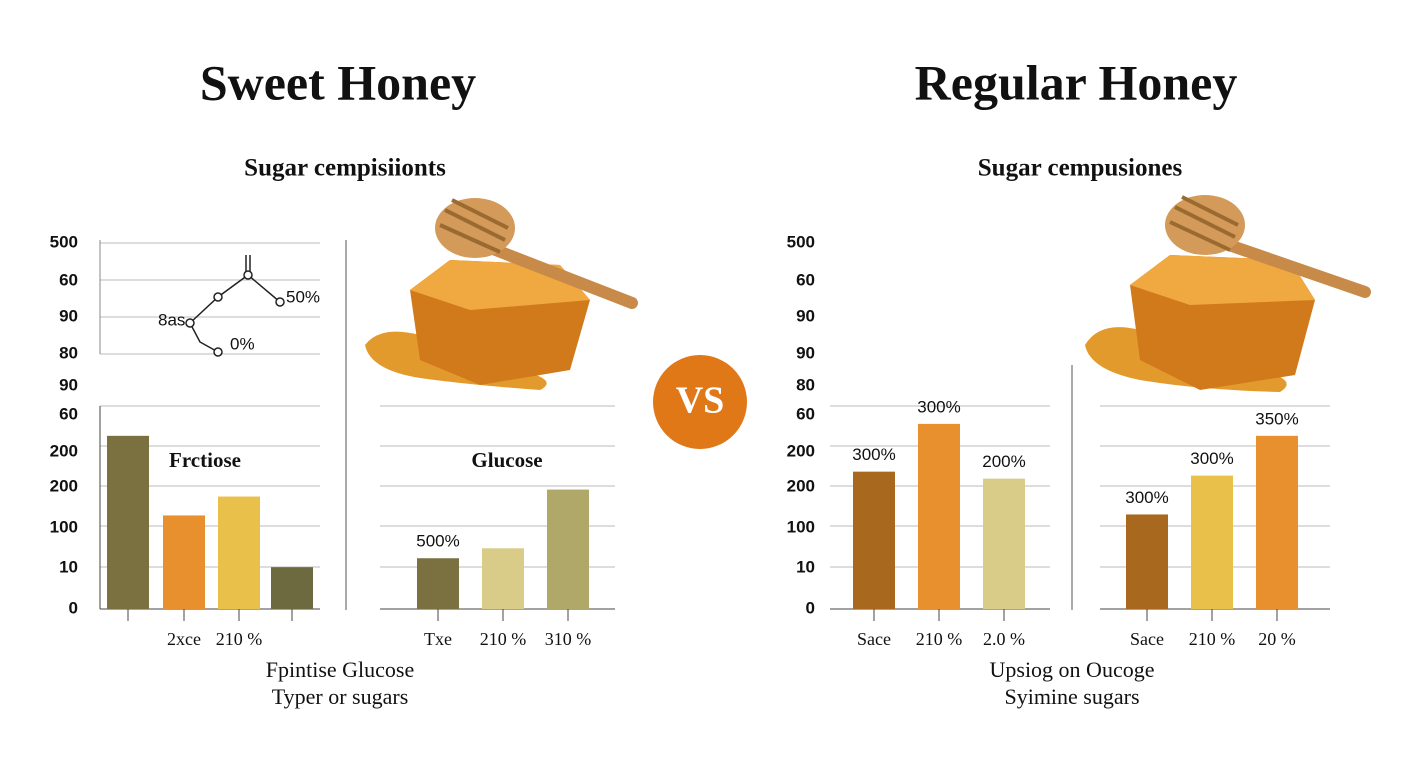 This screenshot has height=768, width=1408. Describe the element at coordinates (345, 168) in the screenshot. I see `left-subtitle: Sugar cempisiionts` at that location.